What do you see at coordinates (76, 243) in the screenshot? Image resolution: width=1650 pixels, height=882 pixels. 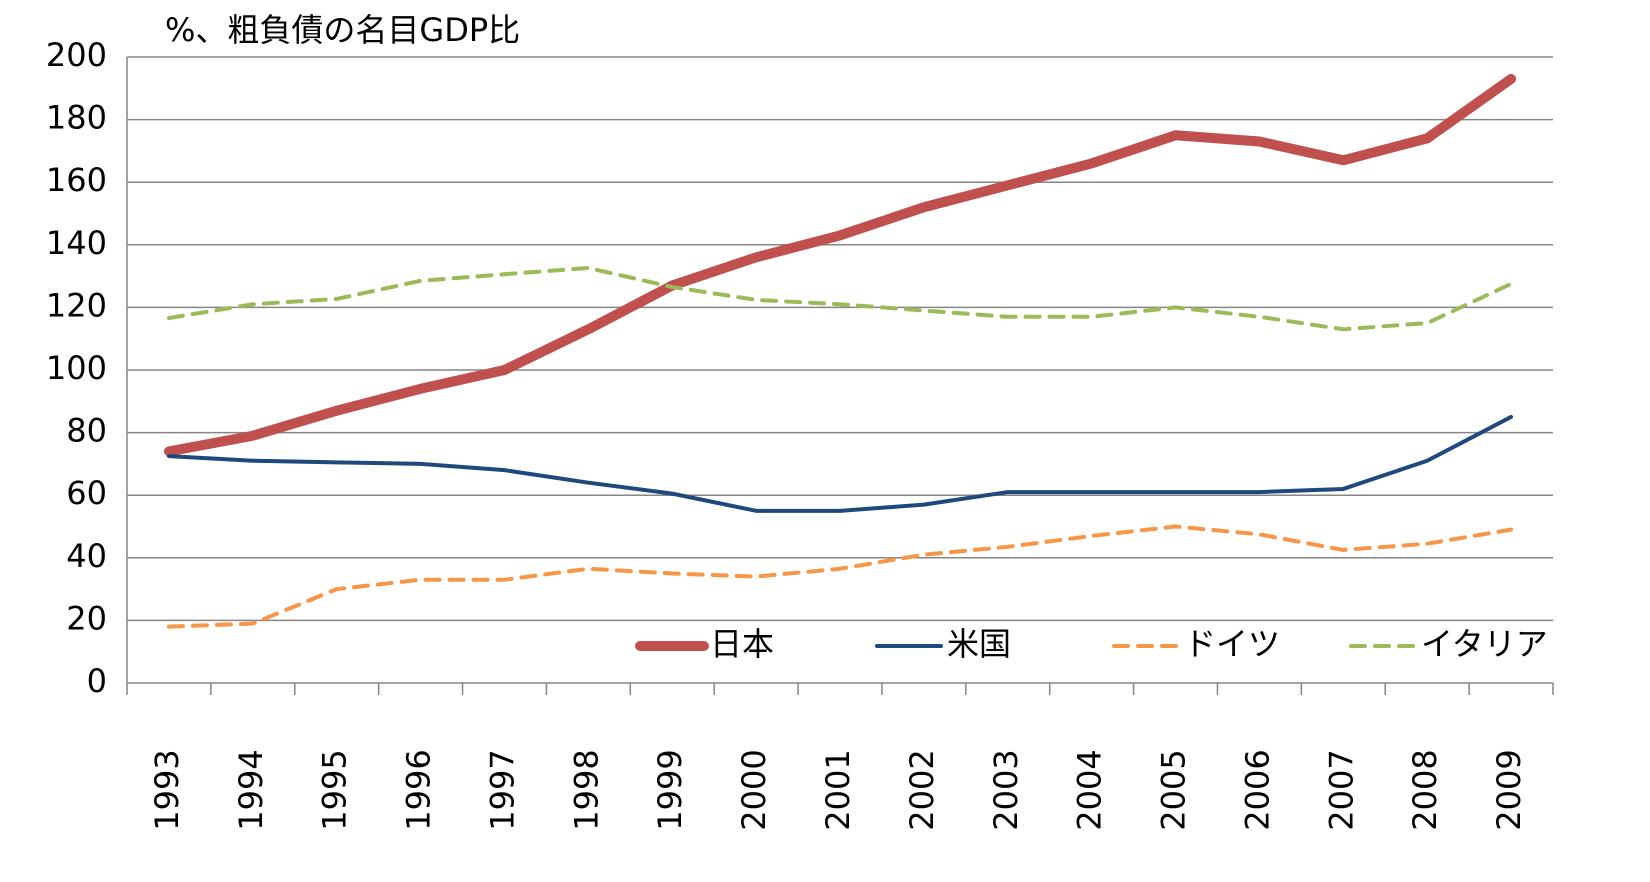 I see `y-tick-label: 140` at bounding box center [76, 243].